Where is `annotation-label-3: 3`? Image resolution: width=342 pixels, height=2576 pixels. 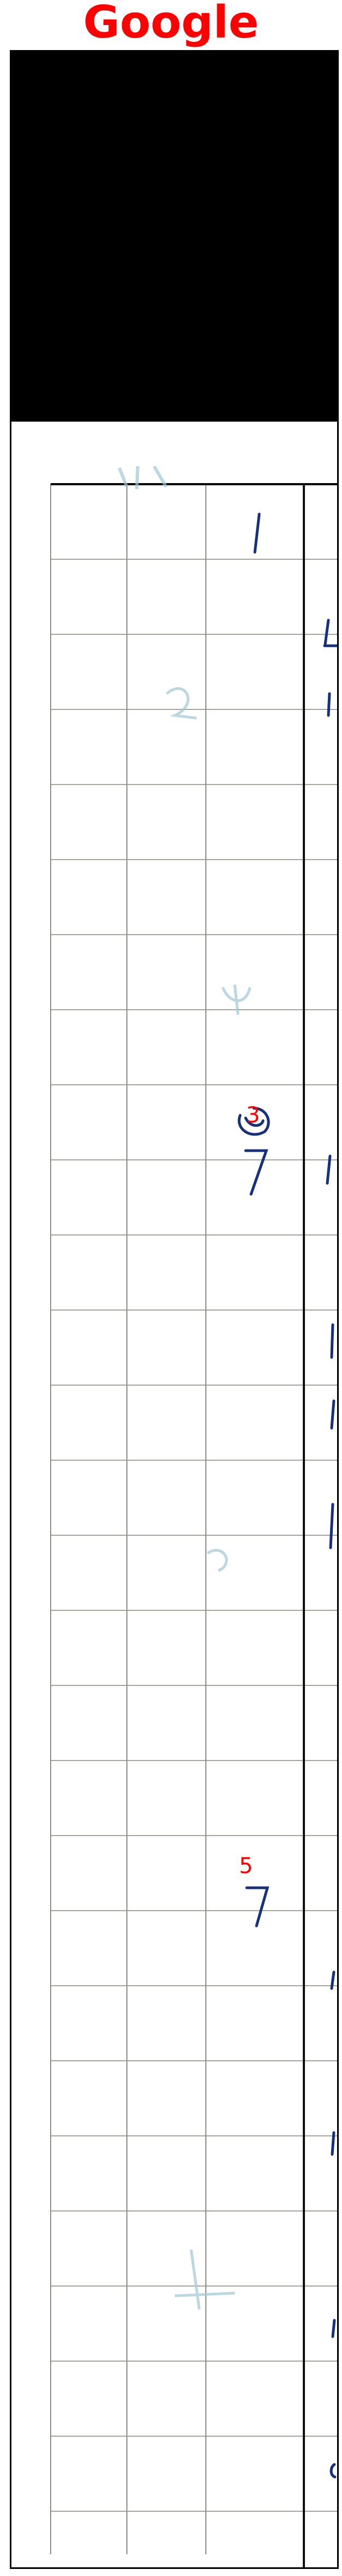 annotation-label-3: 3 is located at coordinates (253, 1116).